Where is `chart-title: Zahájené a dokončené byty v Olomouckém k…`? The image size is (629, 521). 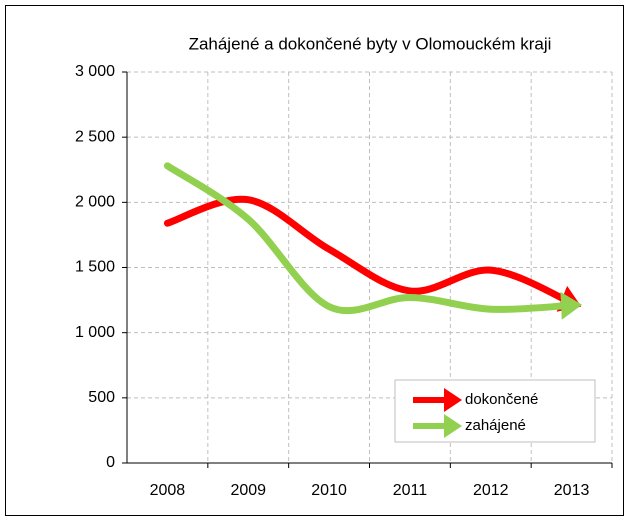
chart-title: Zahájené a dokončené byty v Olomouckém k… is located at coordinates (370, 43).